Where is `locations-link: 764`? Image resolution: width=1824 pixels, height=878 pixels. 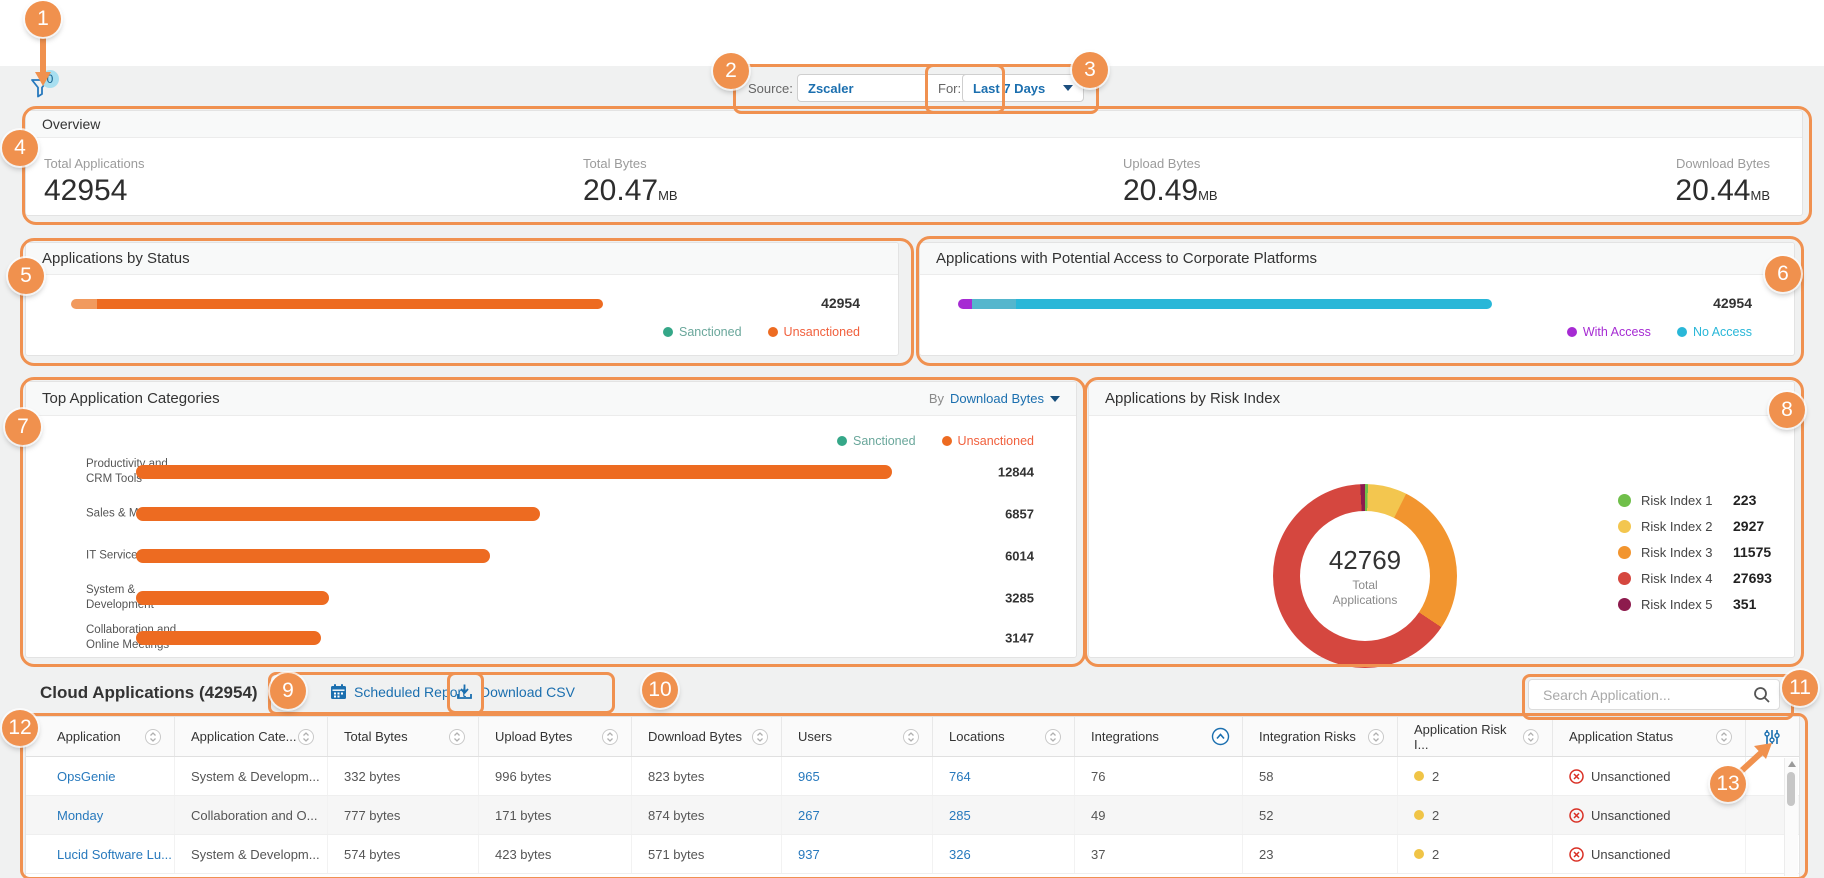
locations-link: 764 is located at coordinates (1004, 776).